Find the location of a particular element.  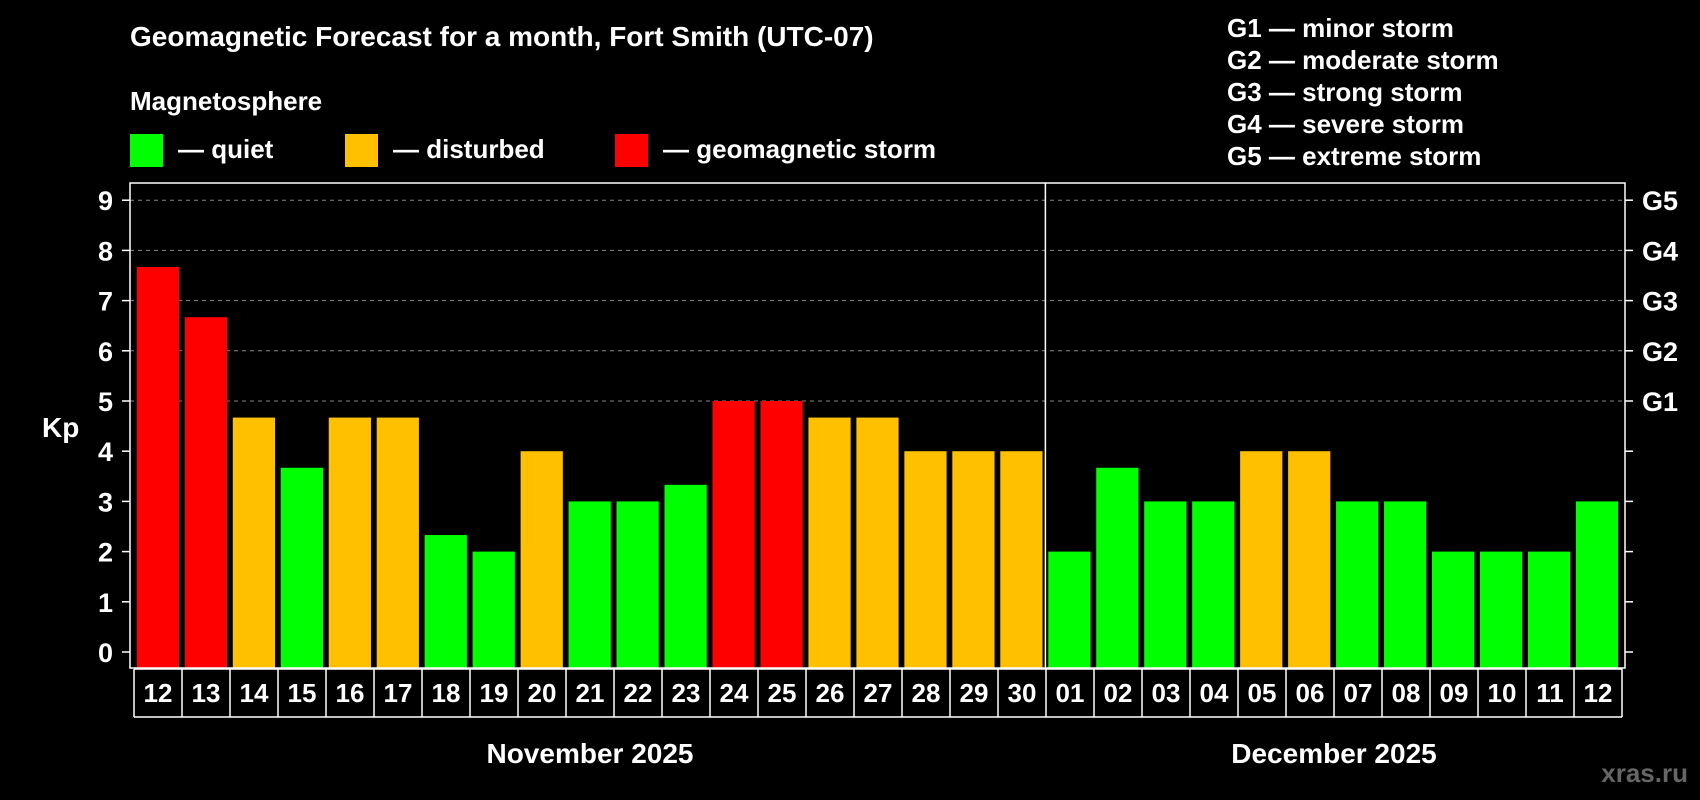

x-tick-label: 29 is located at coordinates (974, 693).